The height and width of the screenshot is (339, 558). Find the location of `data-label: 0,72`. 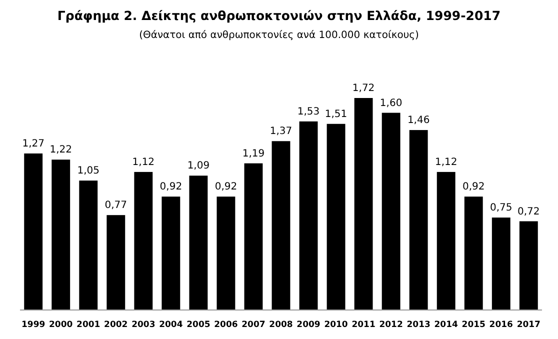

data-label: 0,72 is located at coordinates (529, 212).